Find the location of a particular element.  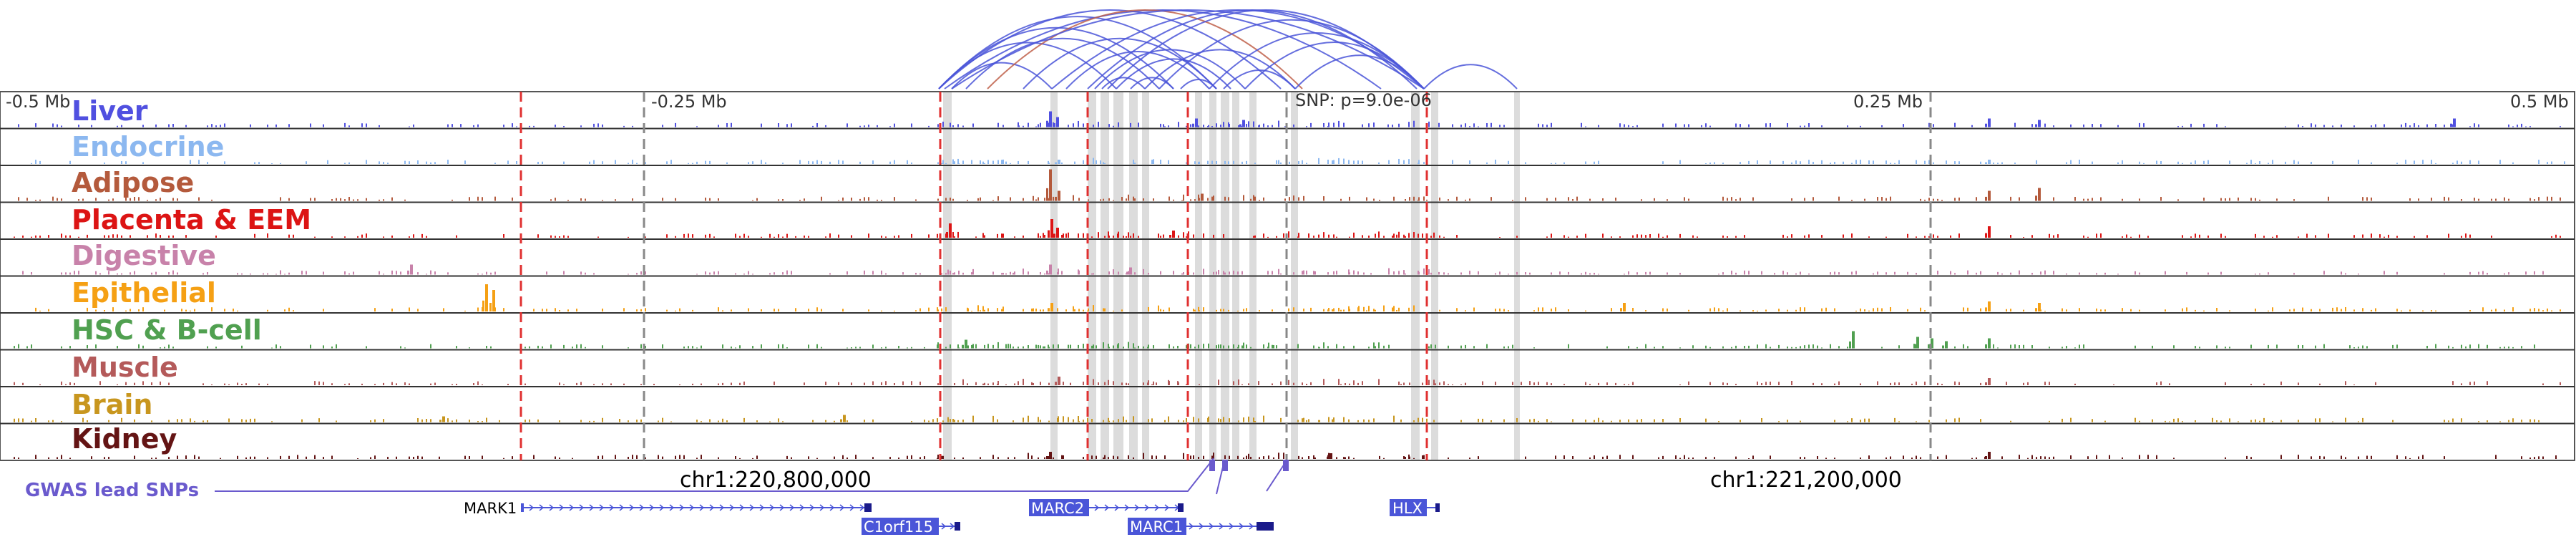

gene-model-mark1 is located at coordinates (696, 507).